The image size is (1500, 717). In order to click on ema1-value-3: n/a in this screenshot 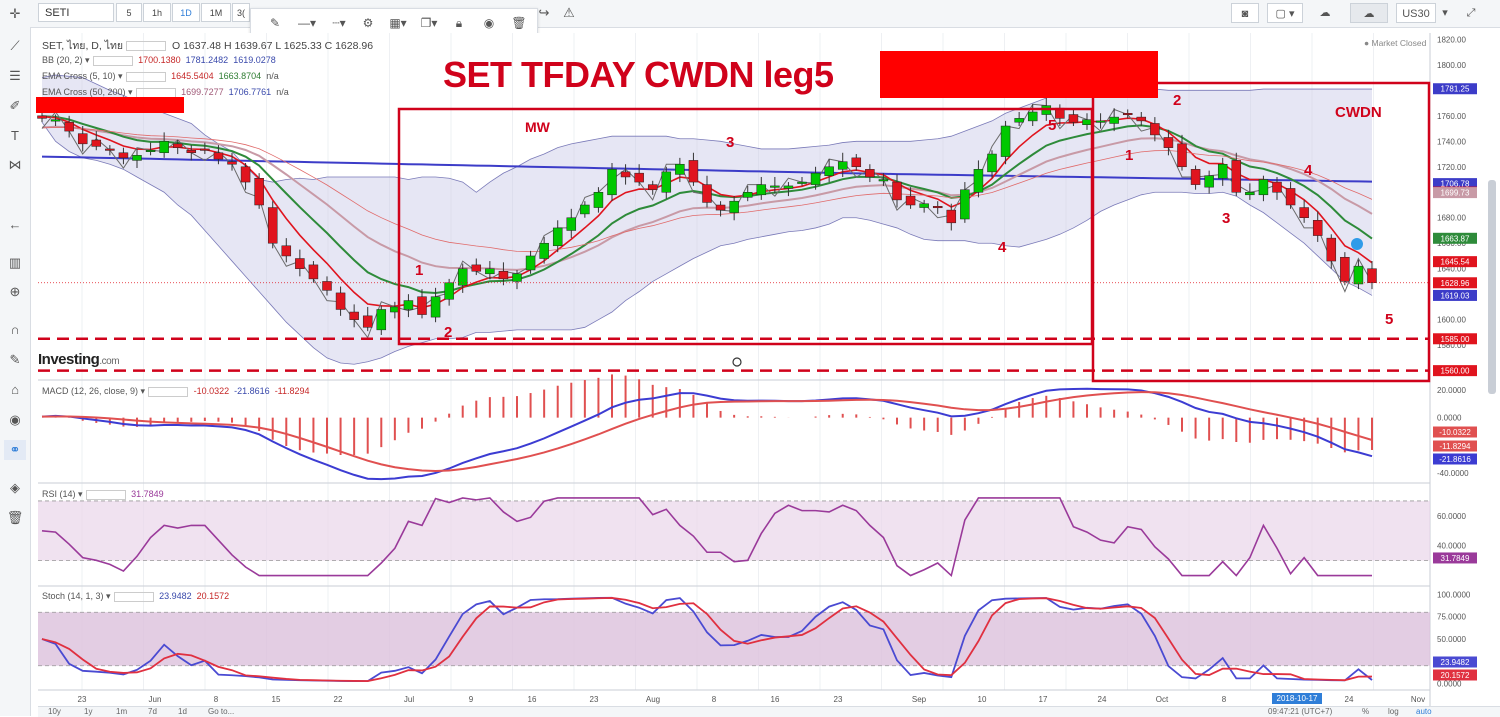, I will do `click(272, 76)`.